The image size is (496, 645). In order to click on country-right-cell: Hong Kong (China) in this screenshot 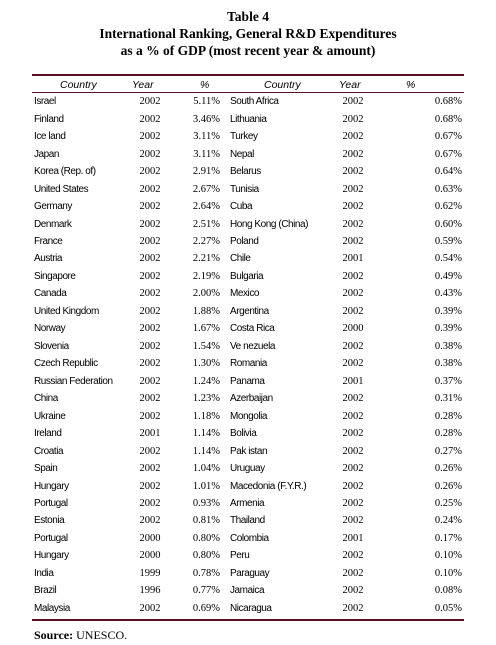, I will do `click(269, 224)`.